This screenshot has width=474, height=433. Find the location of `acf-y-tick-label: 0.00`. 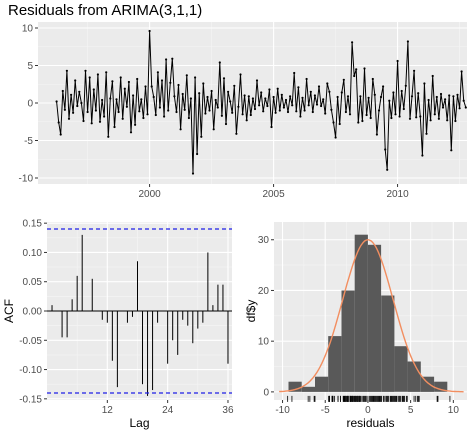

acf-y-tick-label: 0.00 is located at coordinates (33, 312).